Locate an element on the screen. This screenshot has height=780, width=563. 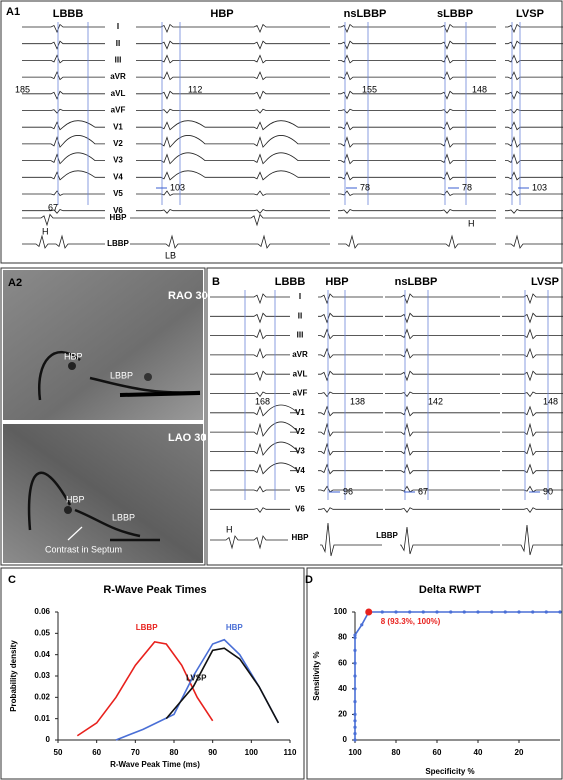
lead-label: V6 is located at coordinates (300, 508).